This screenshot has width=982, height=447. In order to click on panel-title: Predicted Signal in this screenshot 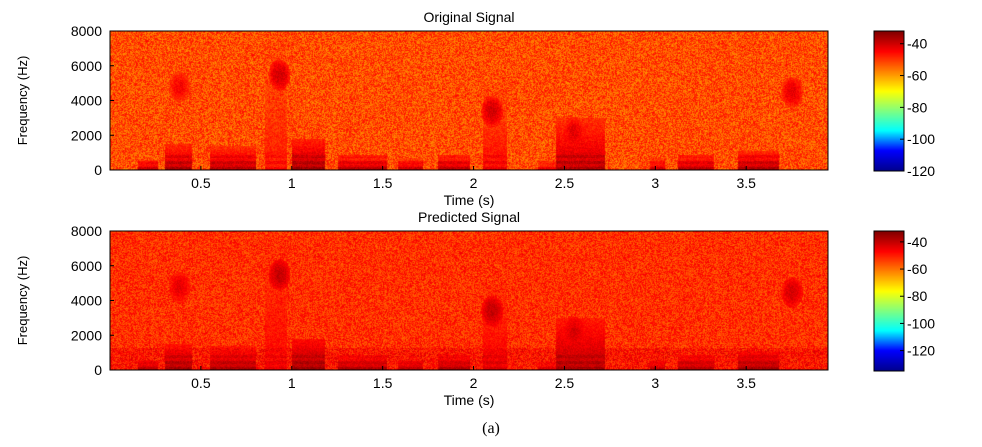, I will do `click(469, 217)`.